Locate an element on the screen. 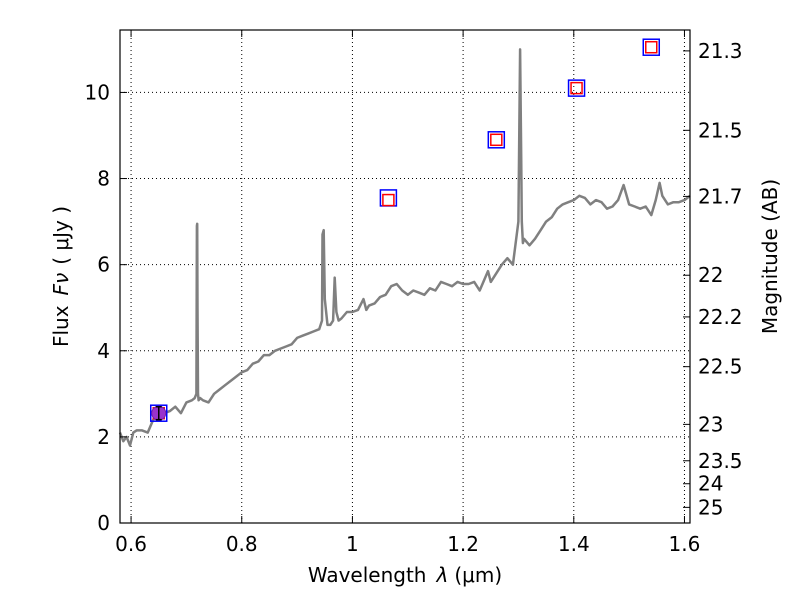  y2-tick-label: 21.7 is located at coordinates (720, 196).